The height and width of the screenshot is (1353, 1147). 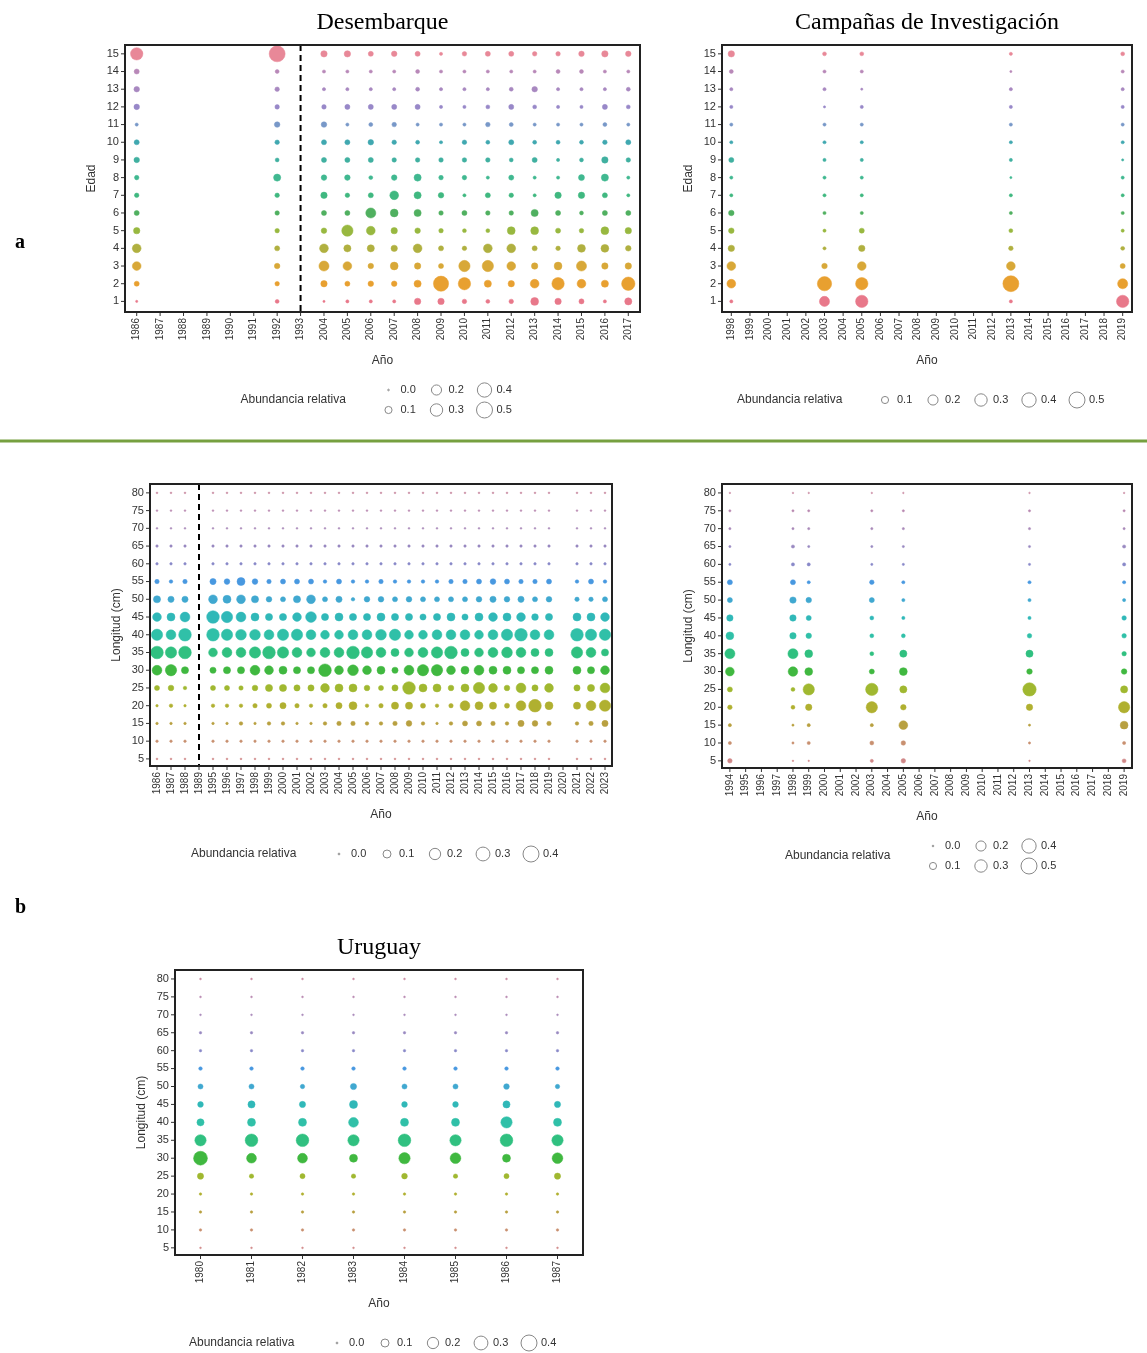 What do you see at coordinates (562, 783) in the screenshot?
I see `x-tick-label: 2020` at bounding box center [562, 783].